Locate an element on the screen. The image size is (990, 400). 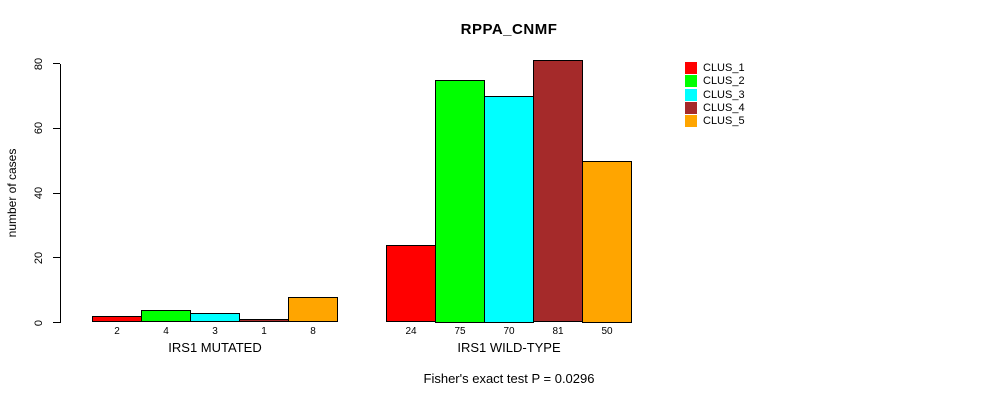
y-tick-label: 20 is located at coordinates (39, 257).